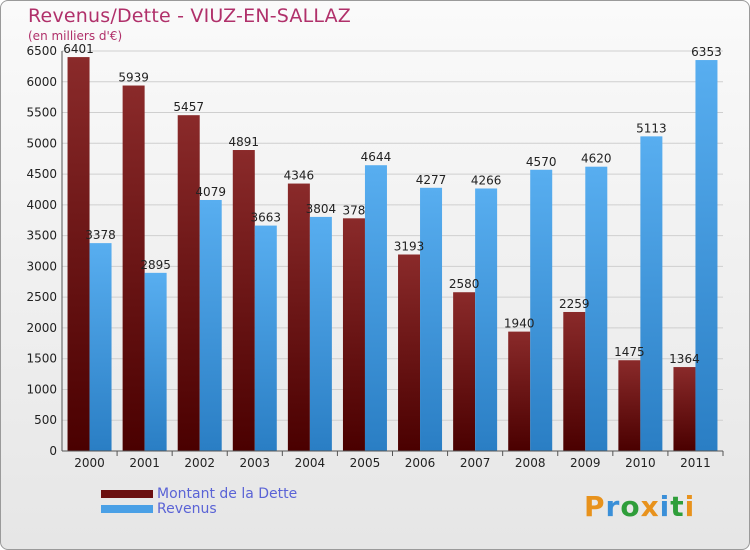  What do you see at coordinates (475, 463) in the screenshot?
I see `x-tick-label: 2007` at bounding box center [475, 463].